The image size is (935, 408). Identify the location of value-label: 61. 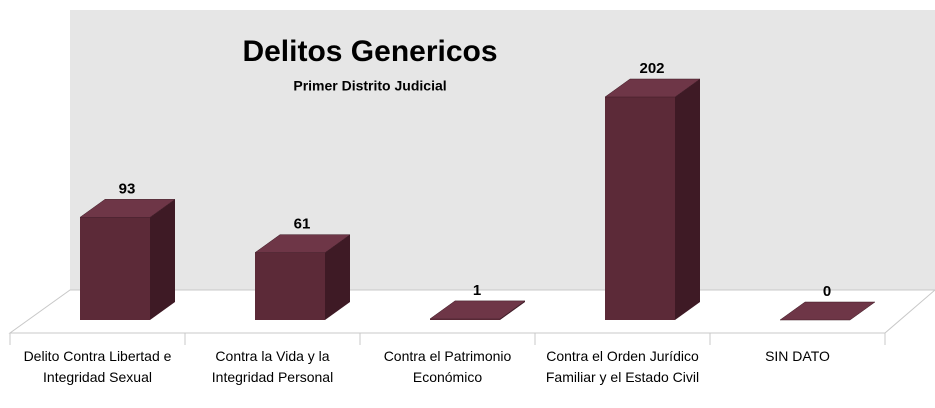
(302, 224).